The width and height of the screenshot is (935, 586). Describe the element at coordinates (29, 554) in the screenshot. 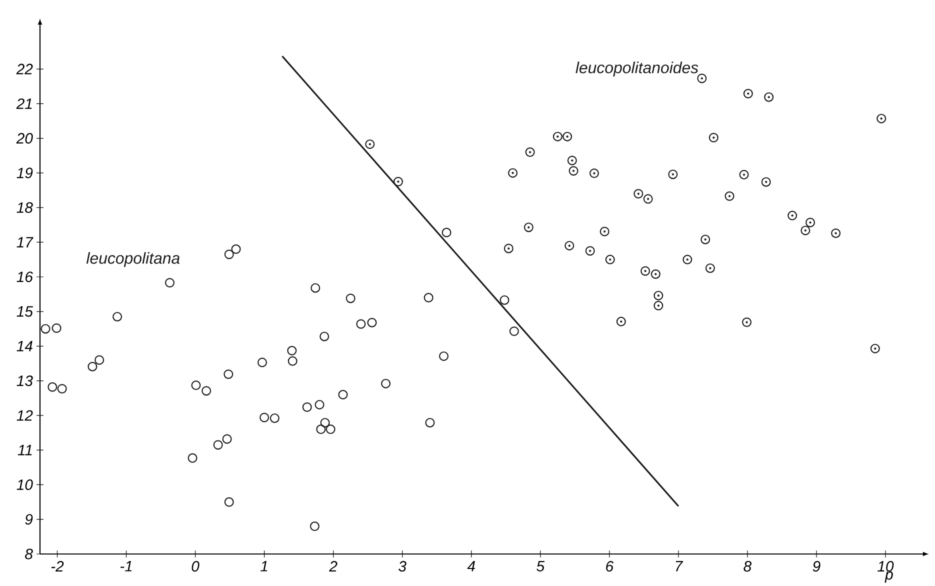

I see `y-tick-label: 8` at that location.